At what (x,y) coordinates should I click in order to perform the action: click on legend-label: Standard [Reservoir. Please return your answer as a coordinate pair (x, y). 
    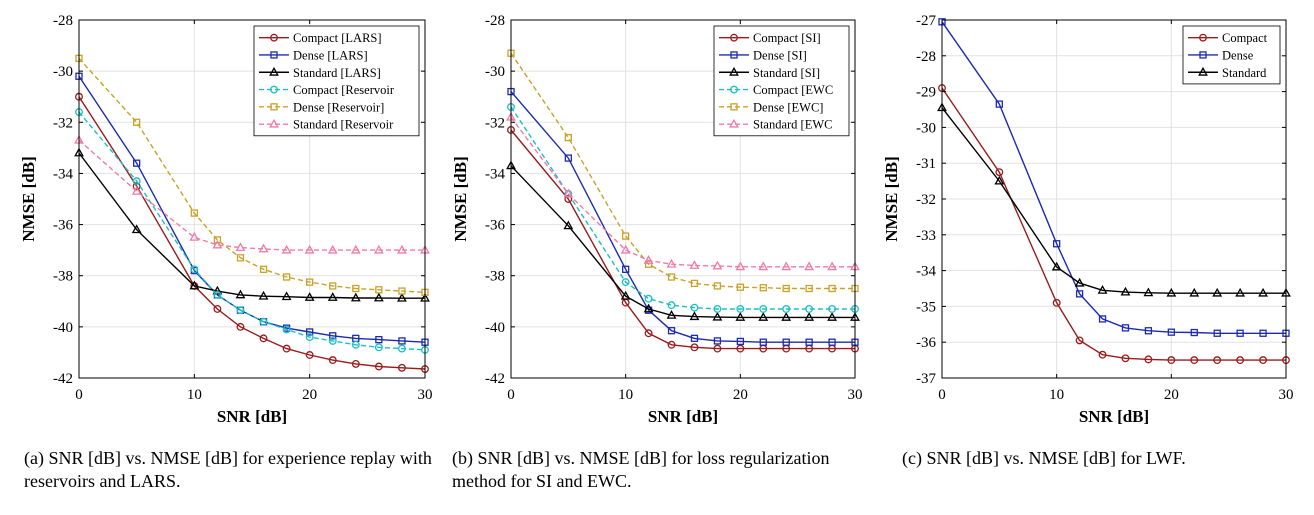
    Looking at the image, I should click on (343, 125).